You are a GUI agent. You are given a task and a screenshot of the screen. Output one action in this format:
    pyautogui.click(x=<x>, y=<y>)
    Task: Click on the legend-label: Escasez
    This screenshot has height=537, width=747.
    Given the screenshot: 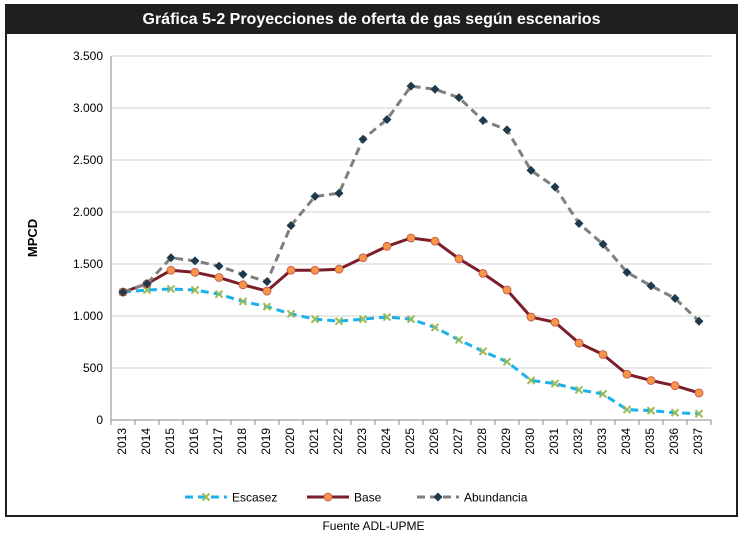 What is the action you would take?
    pyautogui.click(x=254, y=498)
    